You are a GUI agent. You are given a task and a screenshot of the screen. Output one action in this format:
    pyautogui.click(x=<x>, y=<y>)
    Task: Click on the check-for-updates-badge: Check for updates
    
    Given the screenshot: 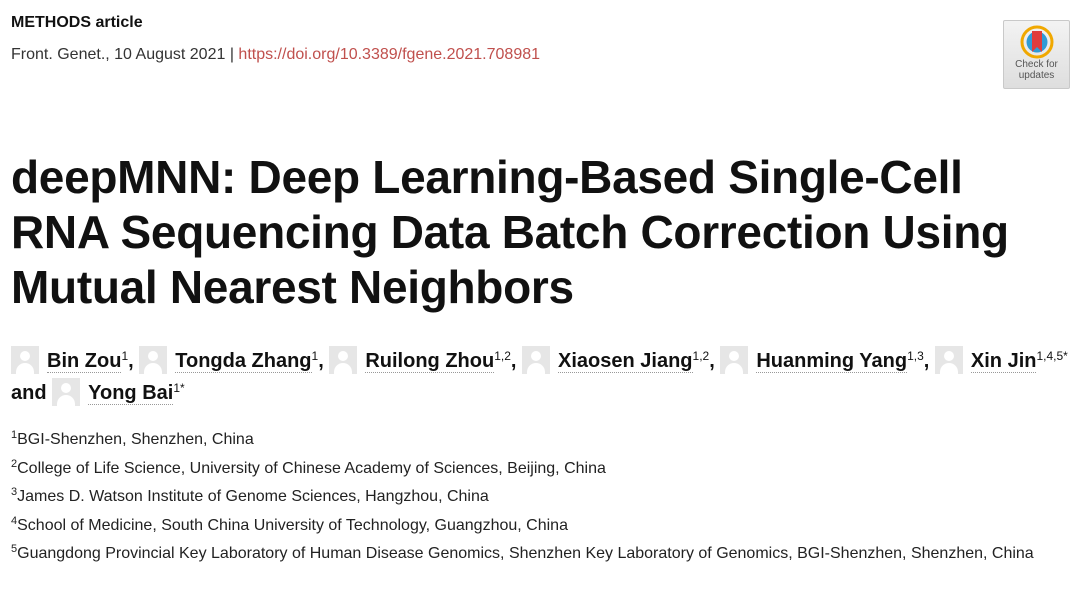 What is the action you would take?
    pyautogui.click(x=1036, y=54)
    